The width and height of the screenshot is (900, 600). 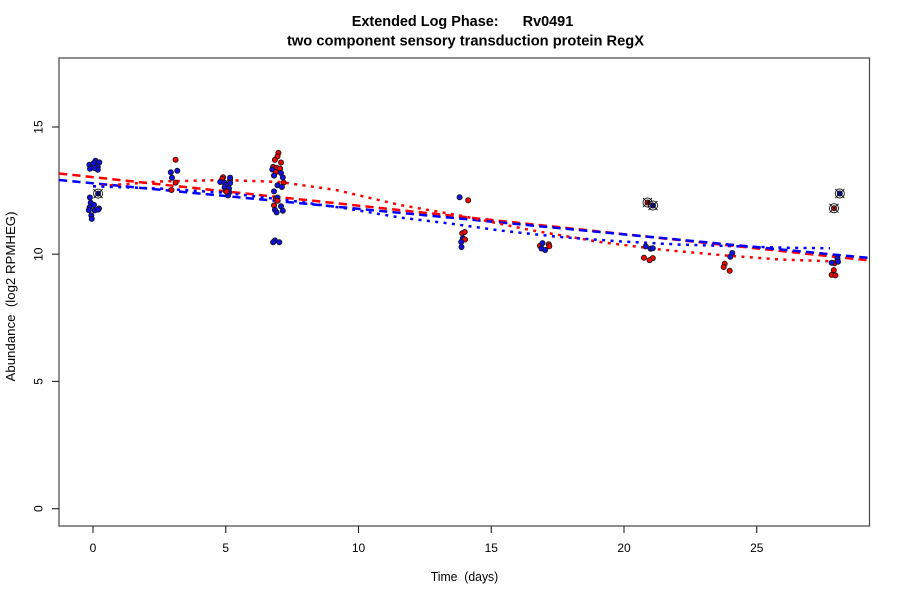 I want to click on svg-text: 20, so click(x=624, y=548).